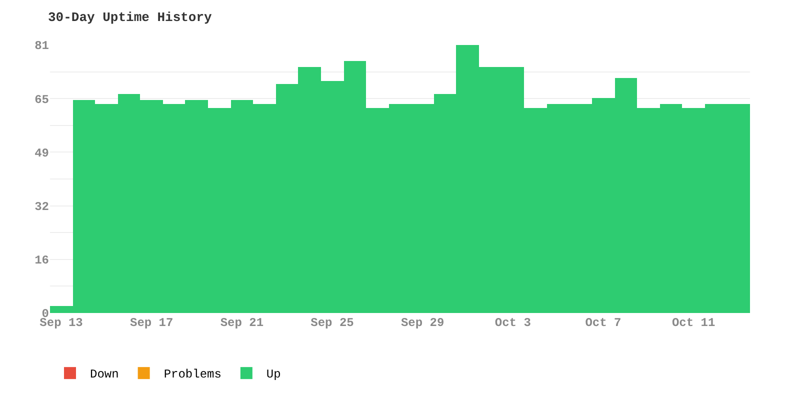 The image size is (800, 400). I want to click on legend-label: Down, so click(104, 375).